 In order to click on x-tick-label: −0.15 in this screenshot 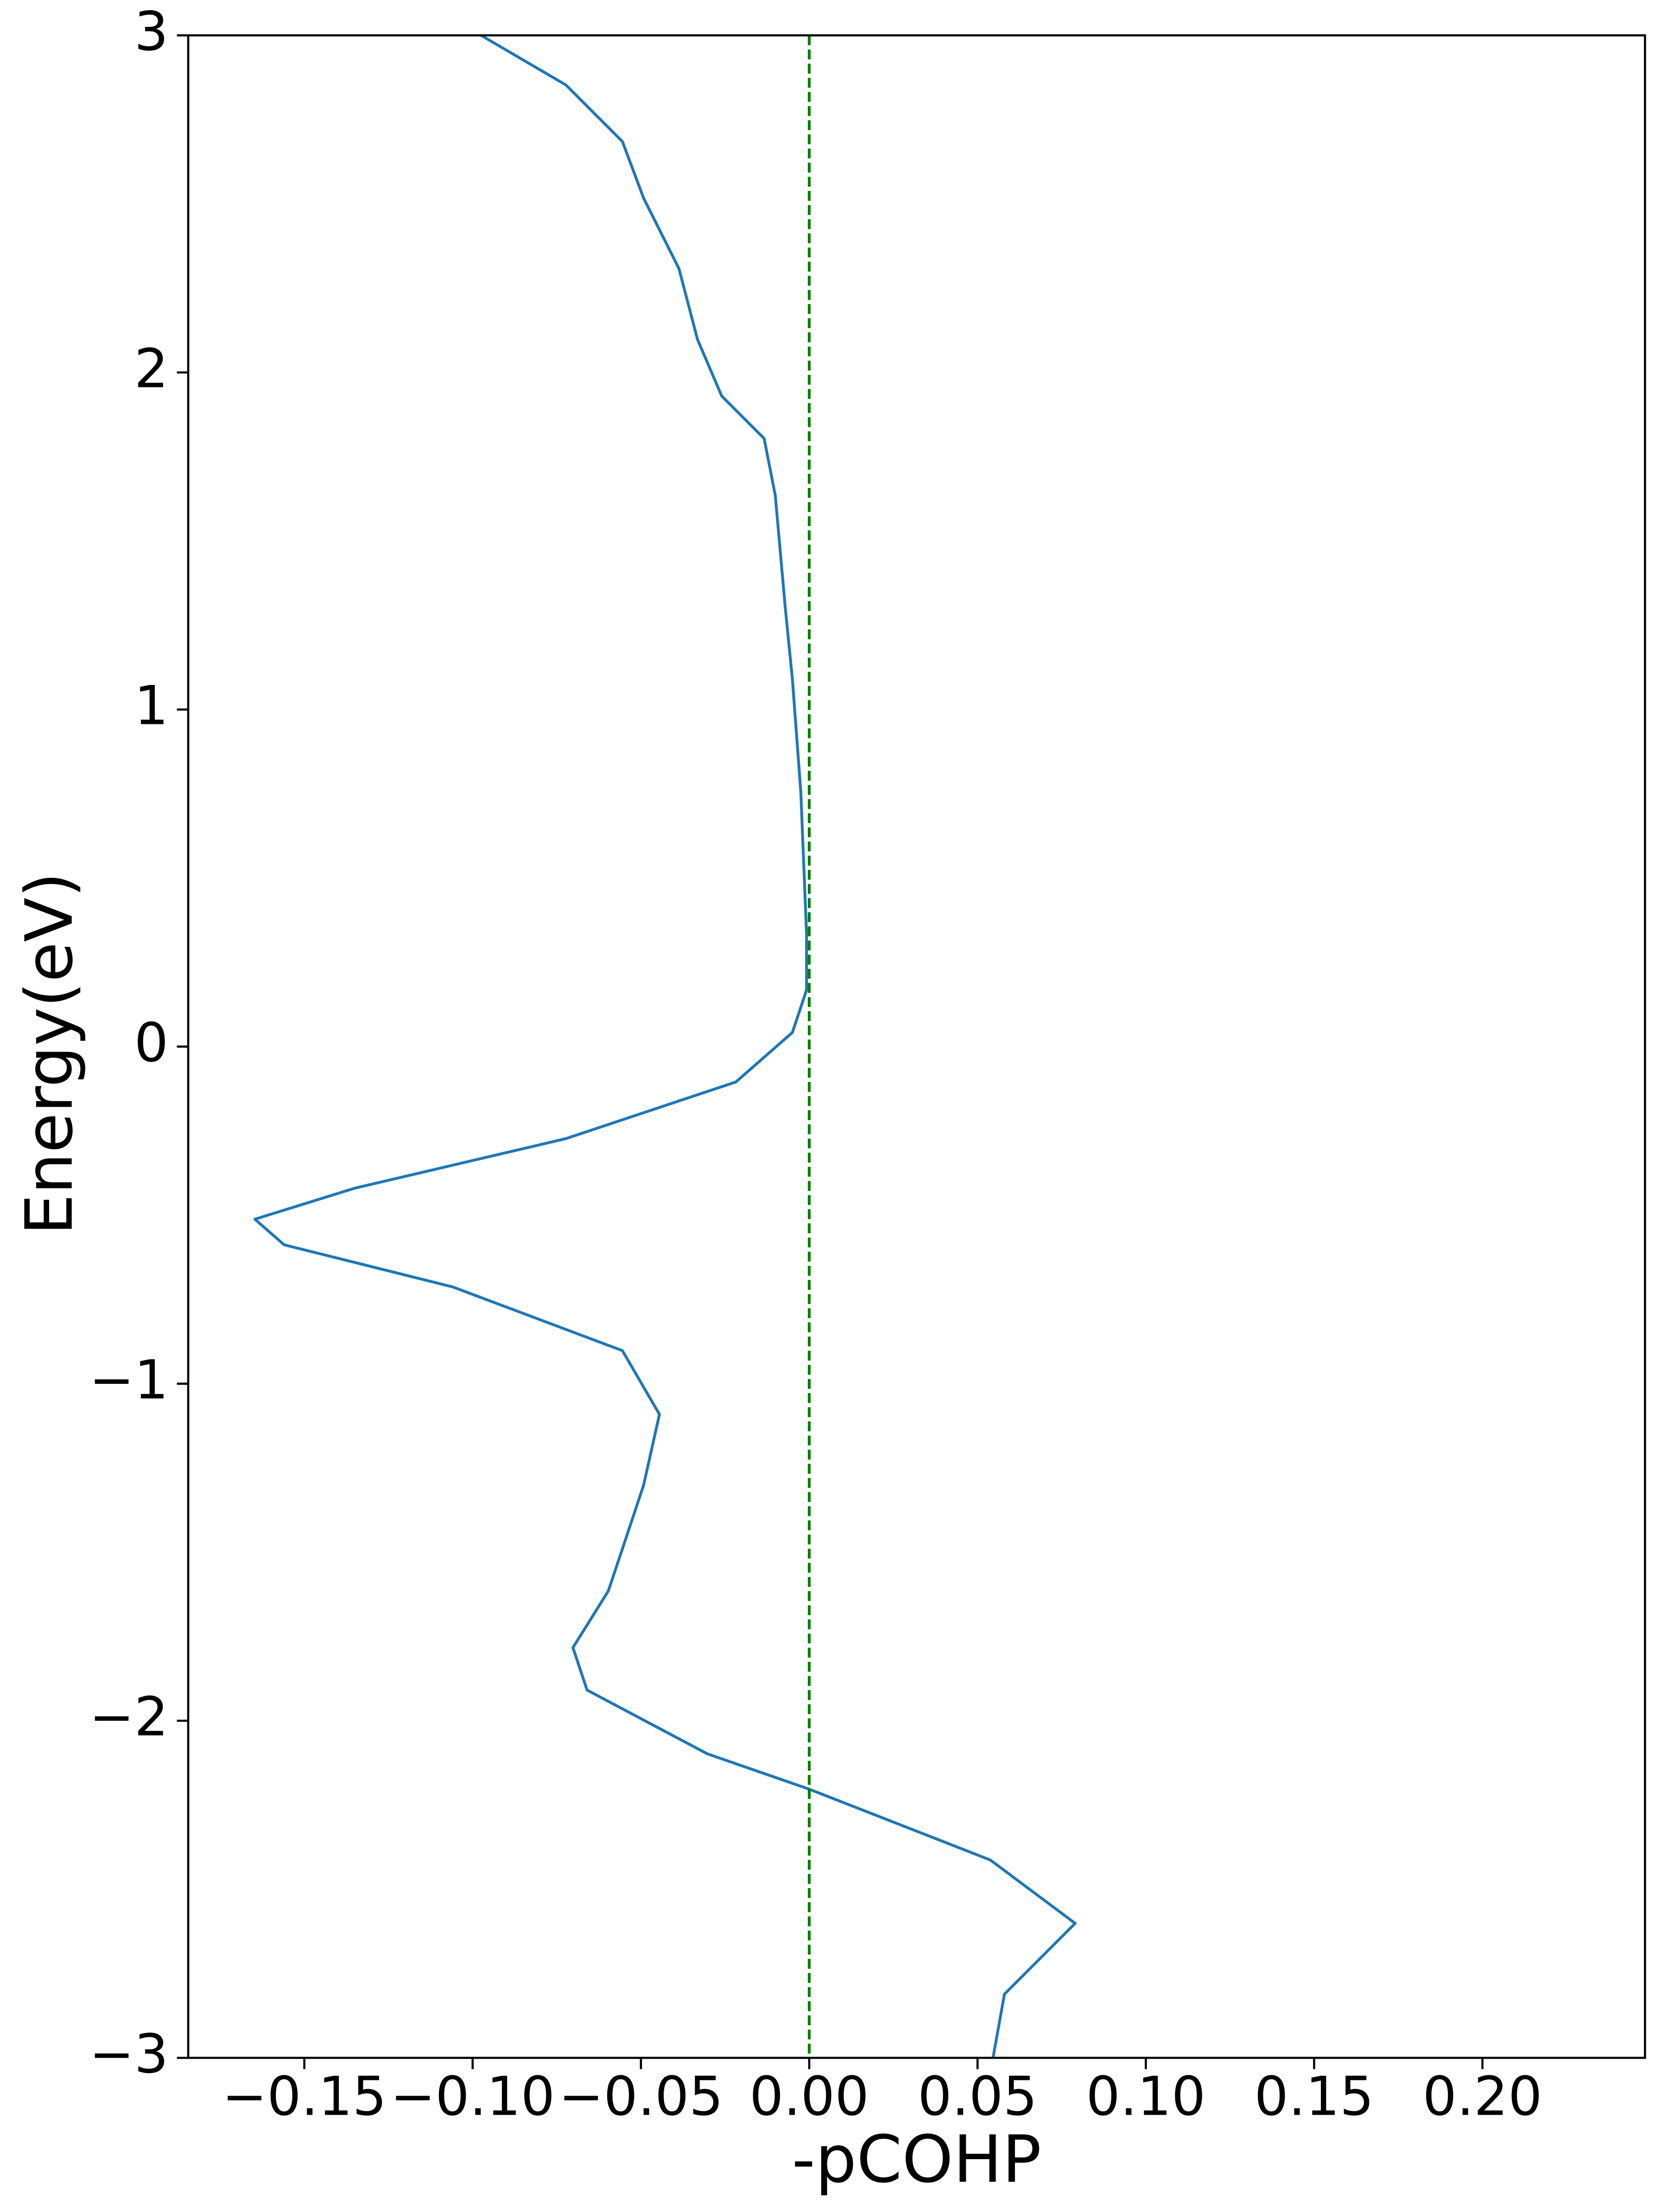, I will do `click(304, 2097)`.